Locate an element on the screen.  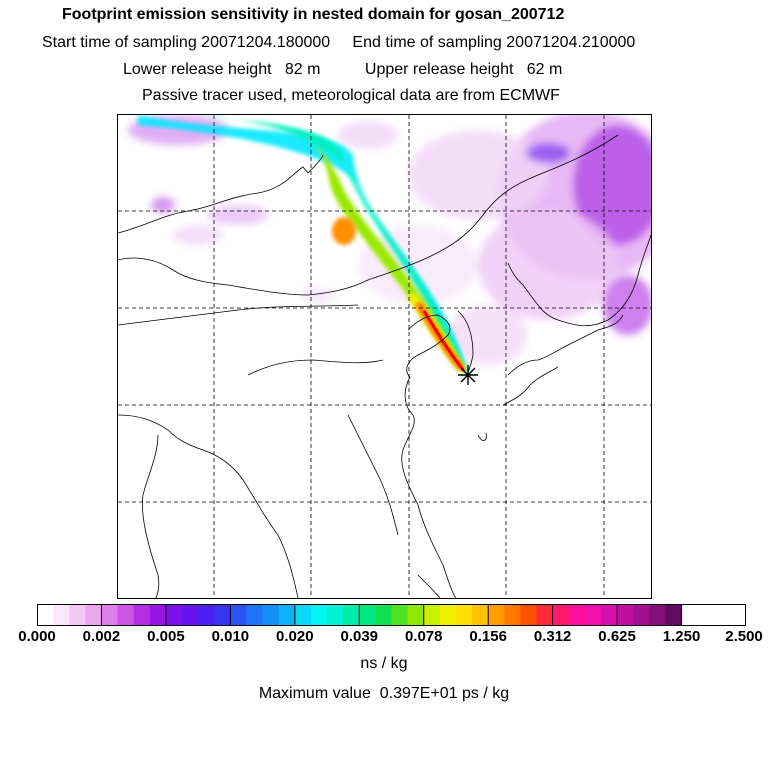
colorbar-tick-label: 0.002 is located at coordinates (101, 636).